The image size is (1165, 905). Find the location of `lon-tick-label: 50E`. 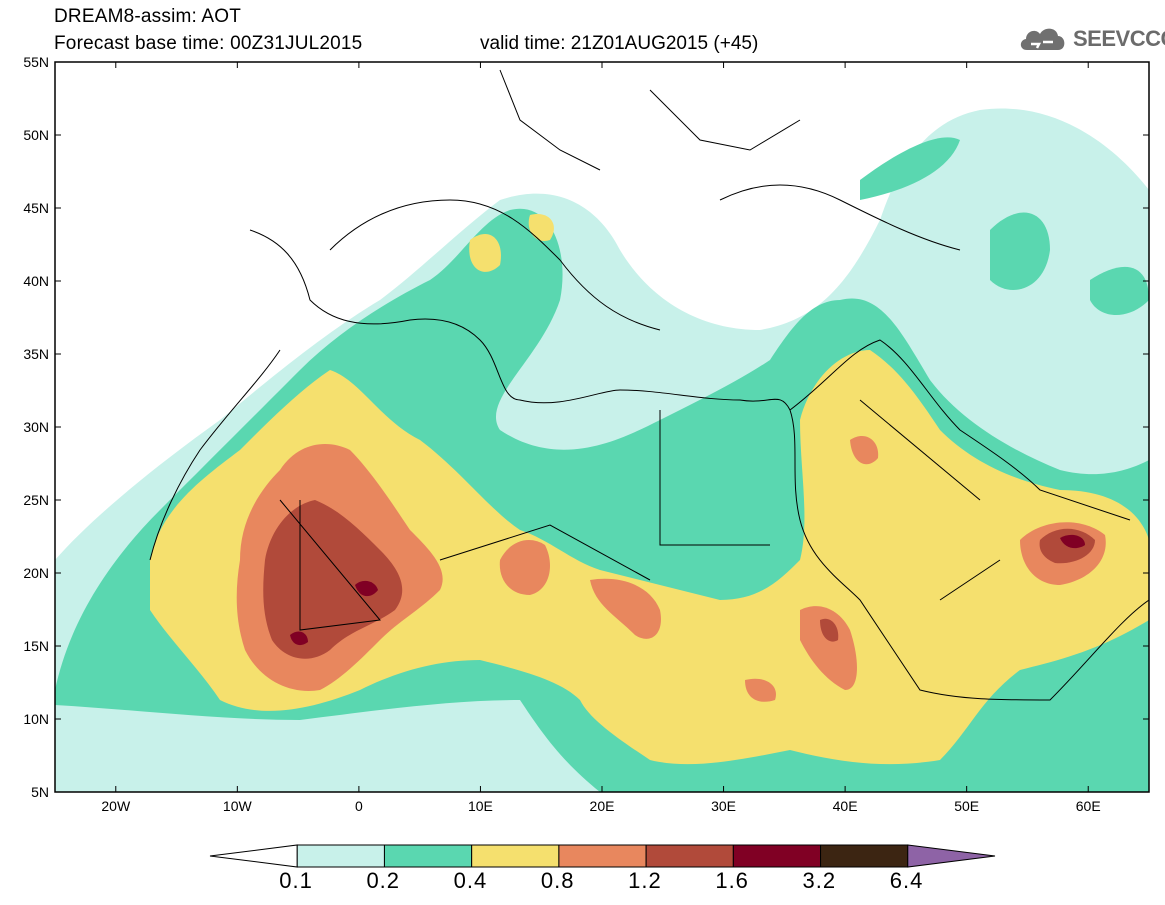

lon-tick-label: 50E is located at coordinates (966, 806).